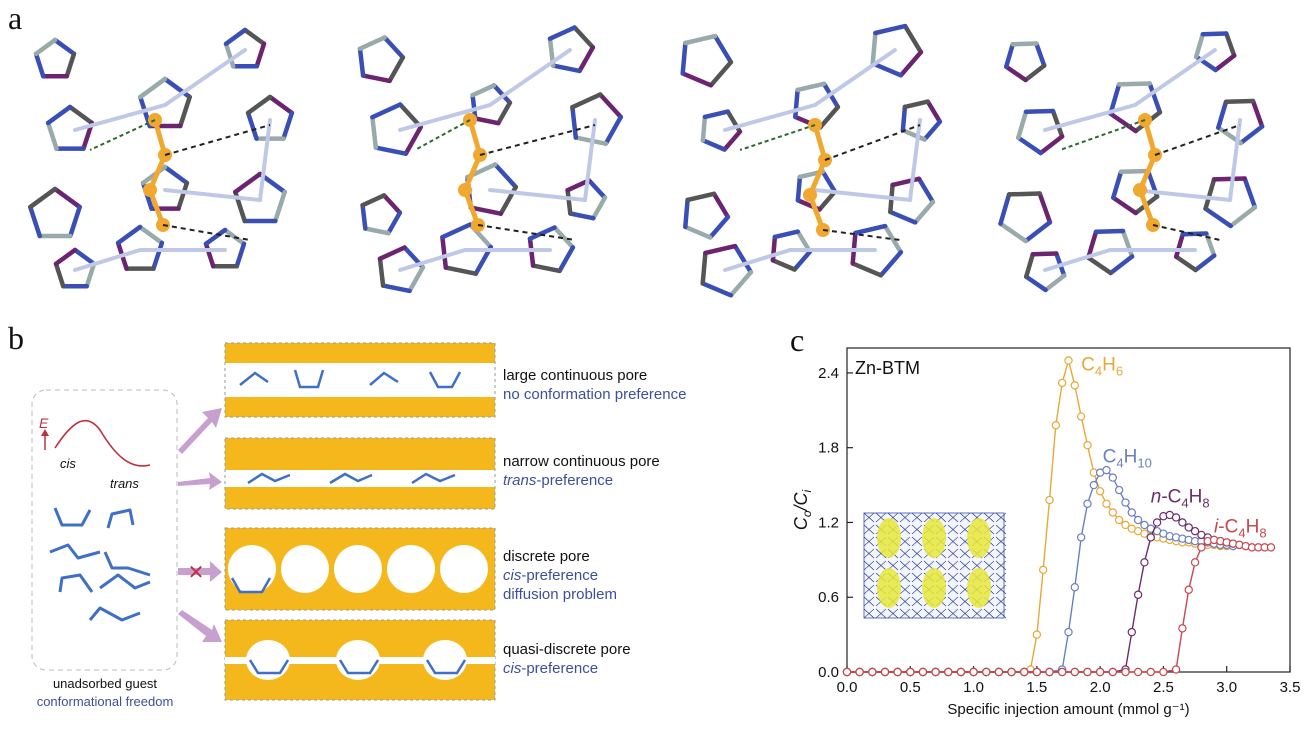 Image resolution: width=1307 pixels, height=729 pixels. I want to click on pore-narrow-continuous, so click(360, 473).